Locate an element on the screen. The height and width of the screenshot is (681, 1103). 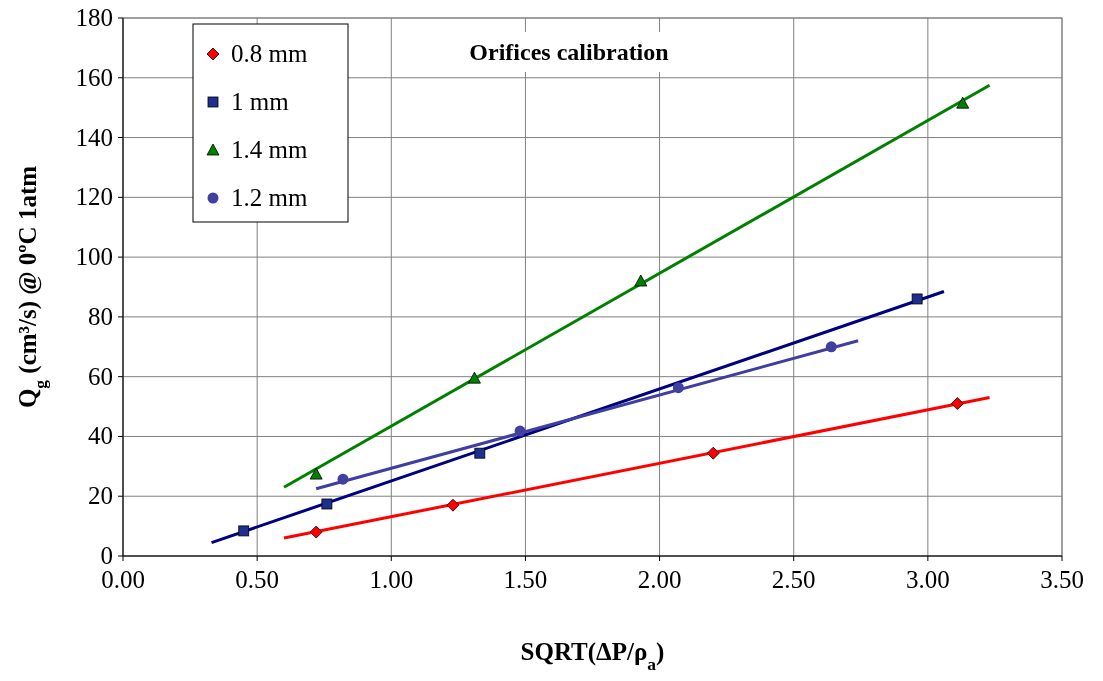
x-tick-label: 1.00 is located at coordinates (391, 579).